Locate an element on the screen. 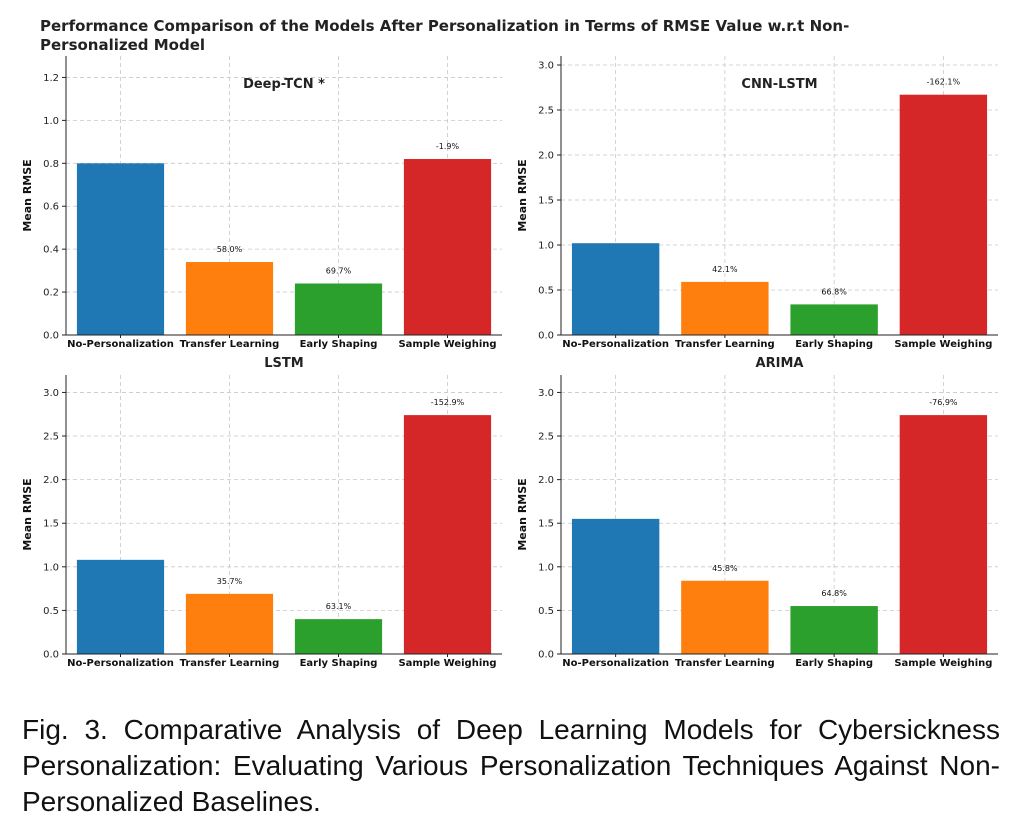  panel-title-arima: ARIMA is located at coordinates (780, 363).